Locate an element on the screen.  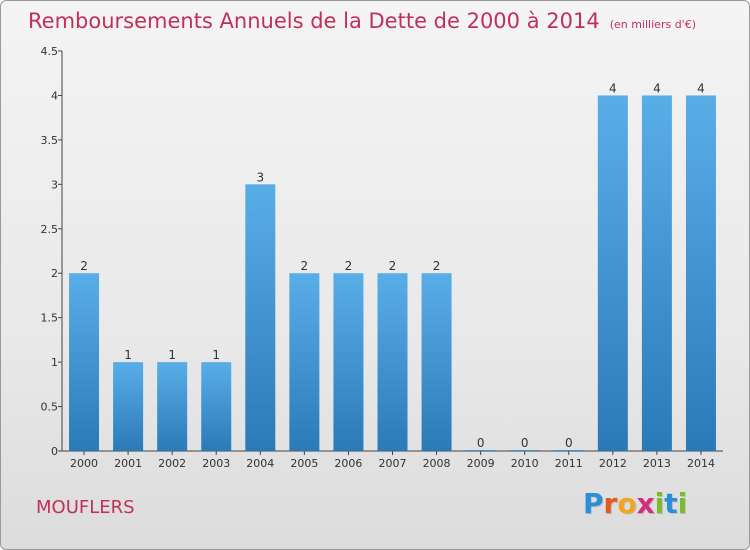
y-tick-label: 2.5 is located at coordinates (50, 229).